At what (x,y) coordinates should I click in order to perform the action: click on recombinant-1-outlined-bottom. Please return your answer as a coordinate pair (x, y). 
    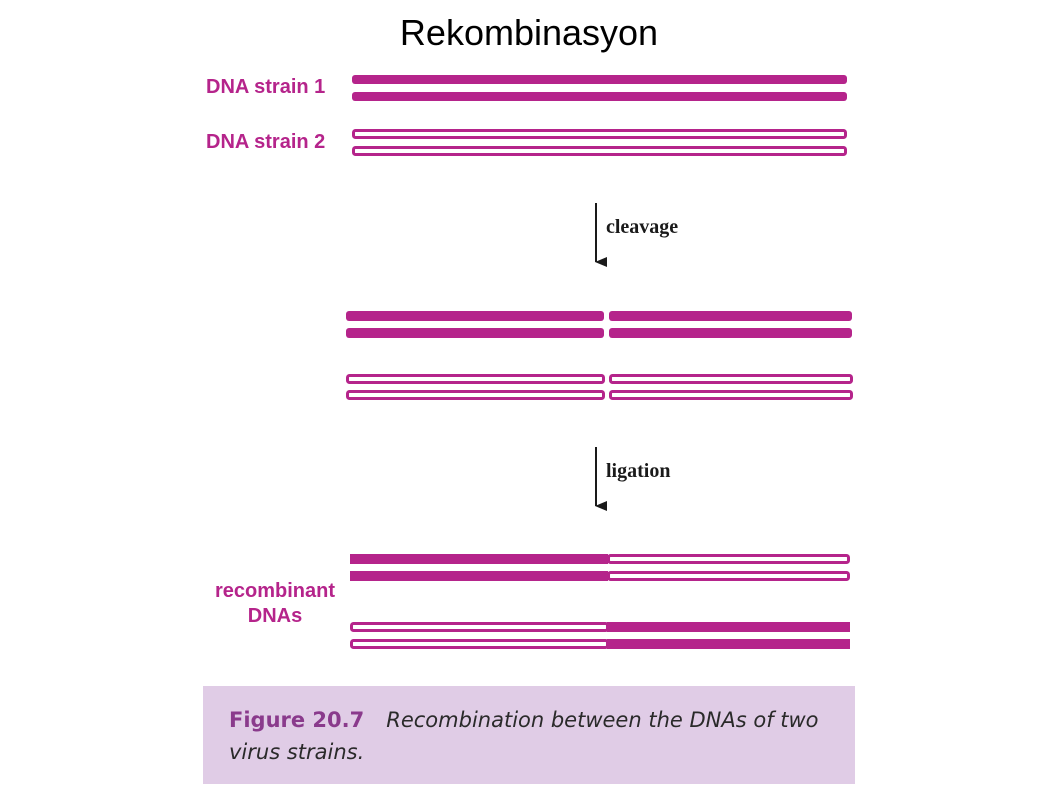
    Looking at the image, I should click on (728, 576).